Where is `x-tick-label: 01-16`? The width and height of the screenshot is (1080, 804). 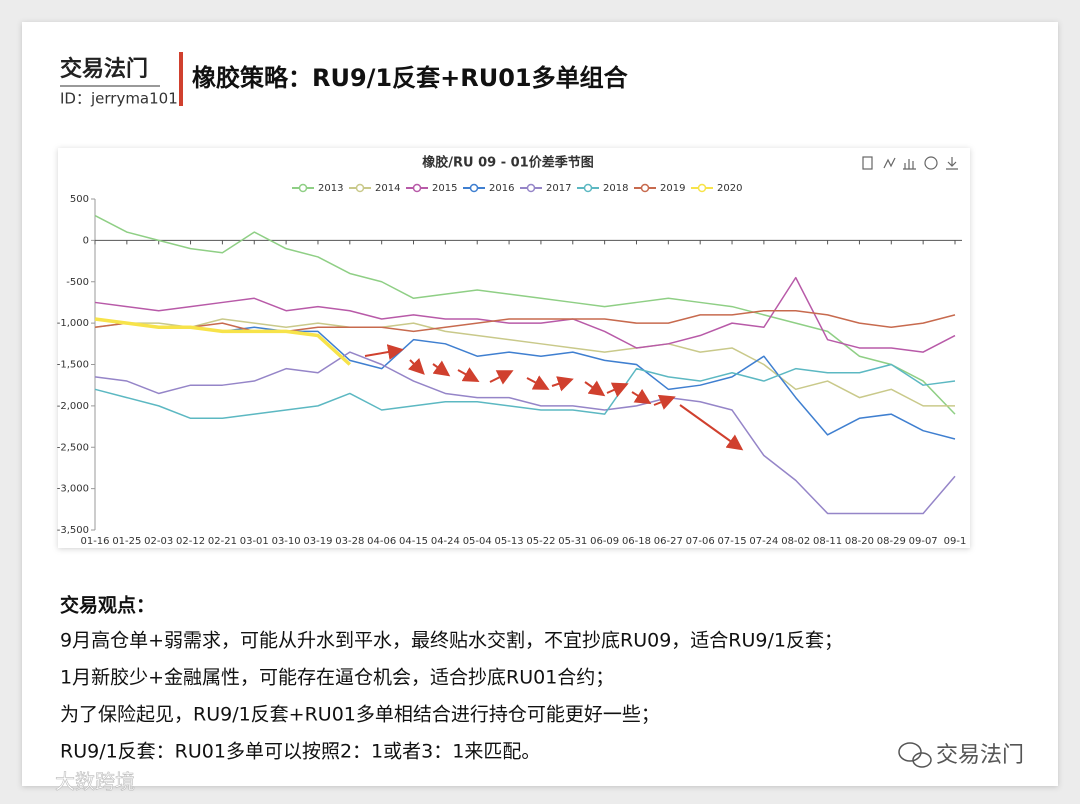
x-tick-label: 01-16 is located at coordinates (94, 541).